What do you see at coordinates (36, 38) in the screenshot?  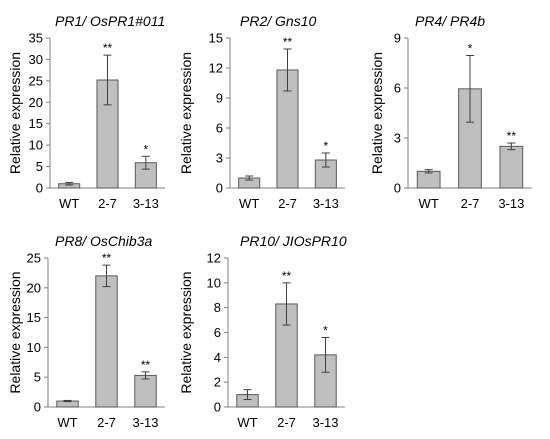 I see `y-tick-label: 35` at bounding box center [36, 38].